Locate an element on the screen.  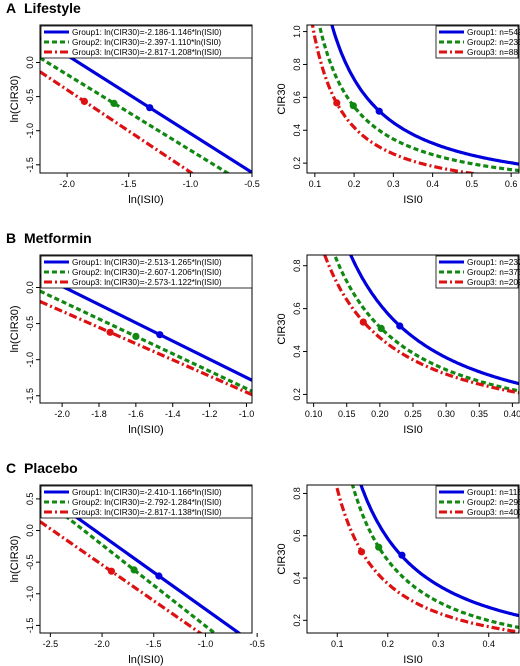
x-tick-label: 0.6 is located at coordinates (511, 184).